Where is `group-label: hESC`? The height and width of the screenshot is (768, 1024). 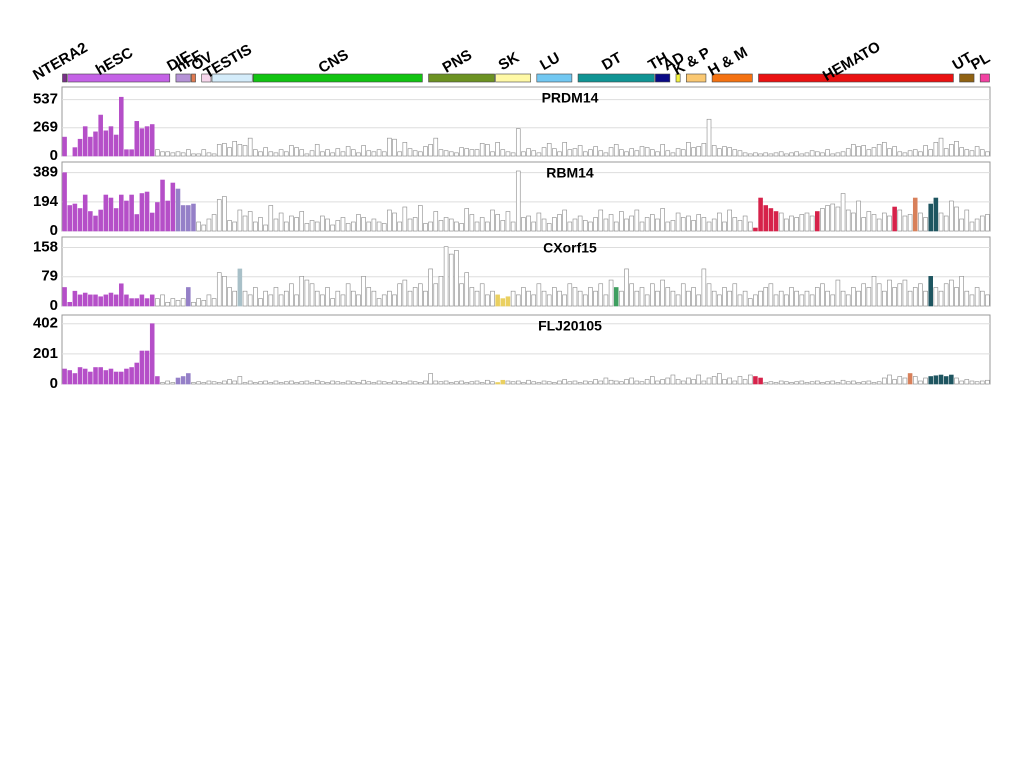
group-label: hESC is located at coordinates (114, 61).